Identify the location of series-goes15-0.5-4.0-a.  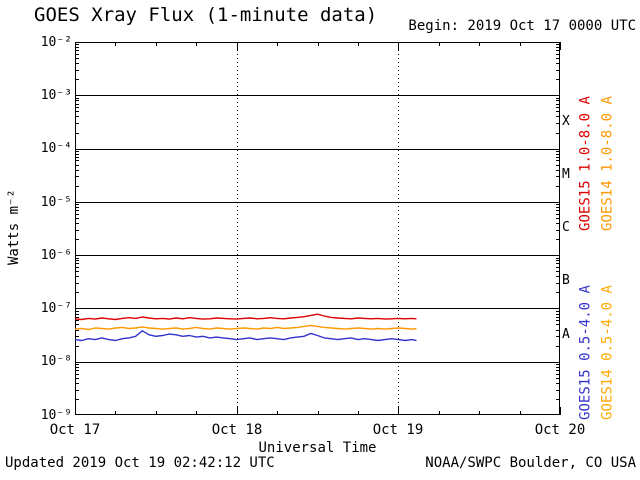
(245, 336).